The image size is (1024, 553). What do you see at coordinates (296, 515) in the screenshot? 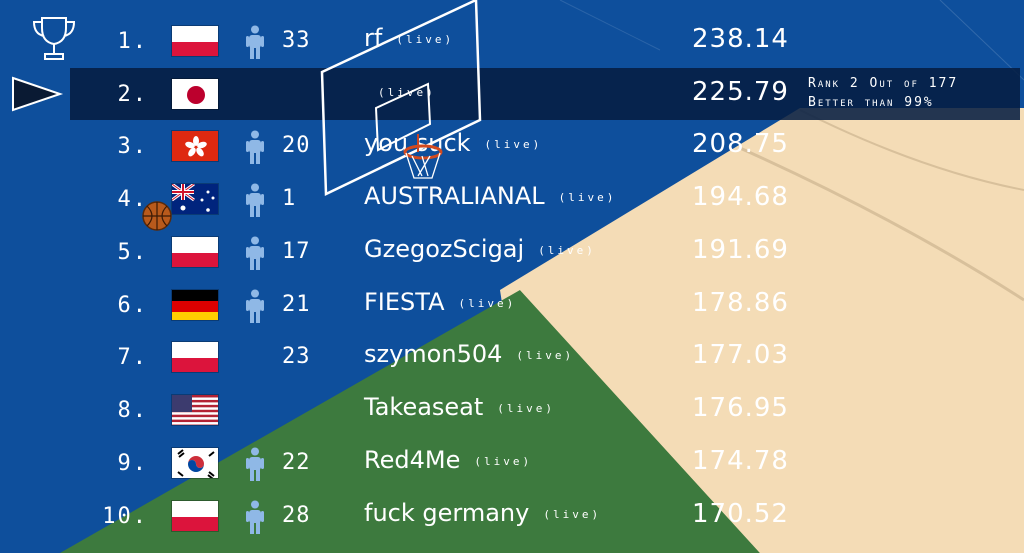
I see `player-level: 28` at bounding box center [296, 515].